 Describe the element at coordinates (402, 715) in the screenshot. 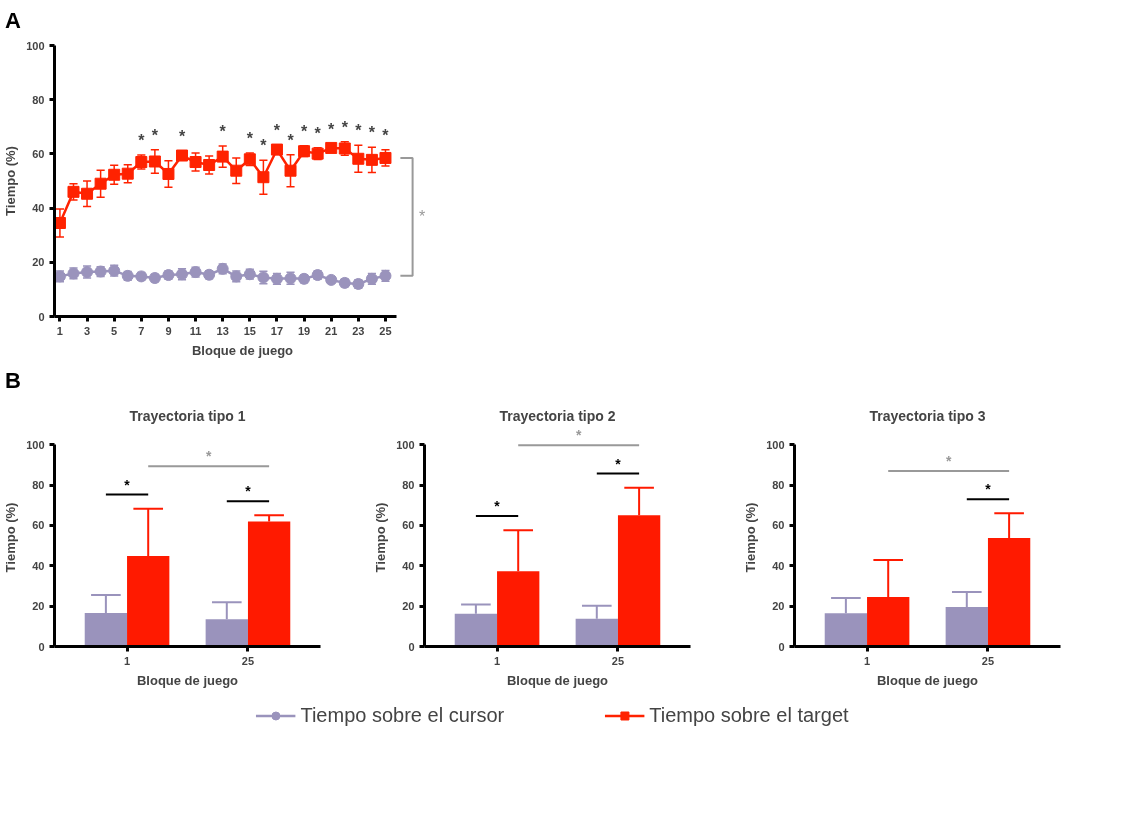

I see `legend-label: Tiempo sobre el cursor` at that location.